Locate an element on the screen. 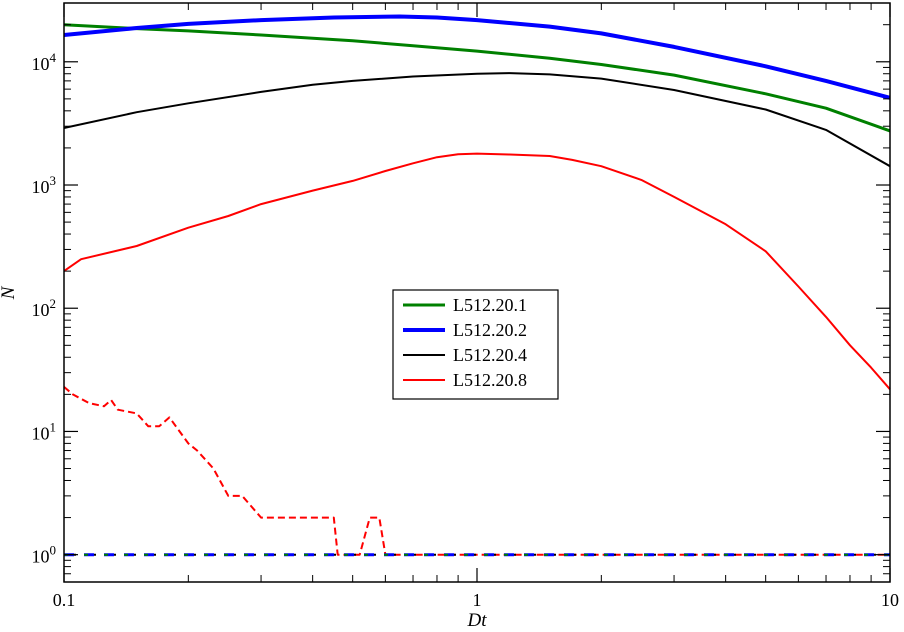 This screenshot has width=904, height=632. legend-label: L512.20.1 is located at coordinates (490, 305).